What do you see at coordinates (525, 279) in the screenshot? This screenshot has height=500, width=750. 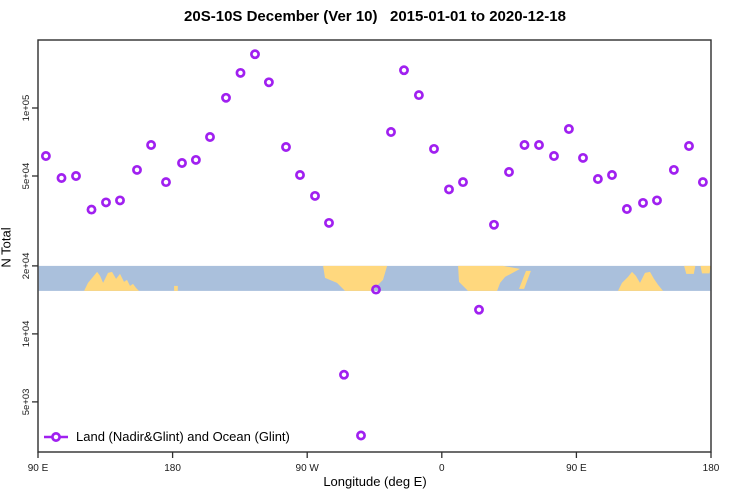 I see `land-polygon-madagascar` at bounding box center [525, 279].